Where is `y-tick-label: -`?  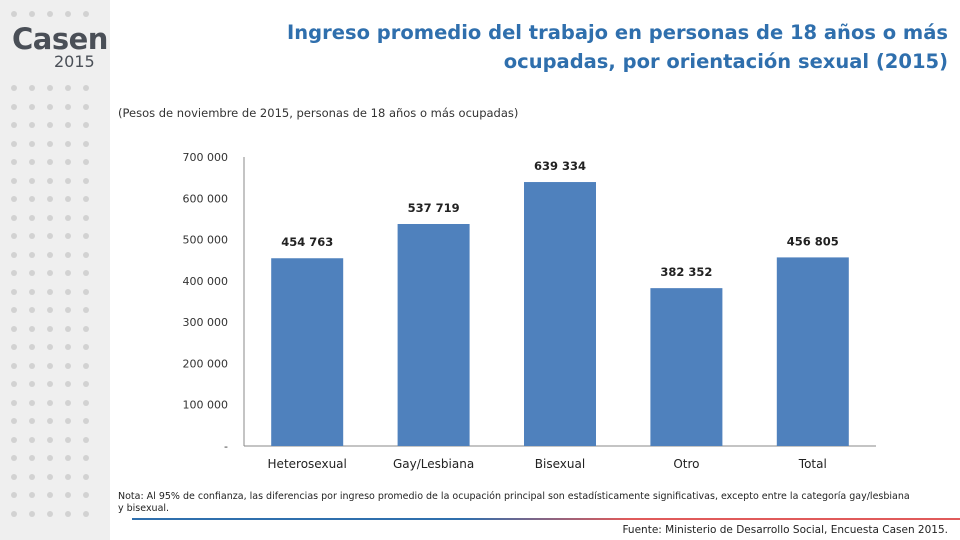 y-tick-label: - is located at coordinates (226, 446).